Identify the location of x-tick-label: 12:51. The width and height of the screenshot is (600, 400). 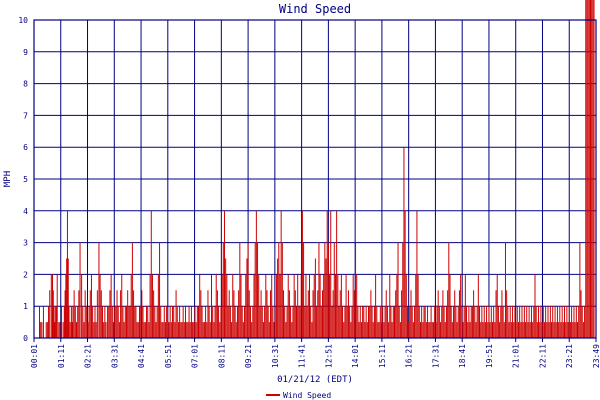
(328, 356).